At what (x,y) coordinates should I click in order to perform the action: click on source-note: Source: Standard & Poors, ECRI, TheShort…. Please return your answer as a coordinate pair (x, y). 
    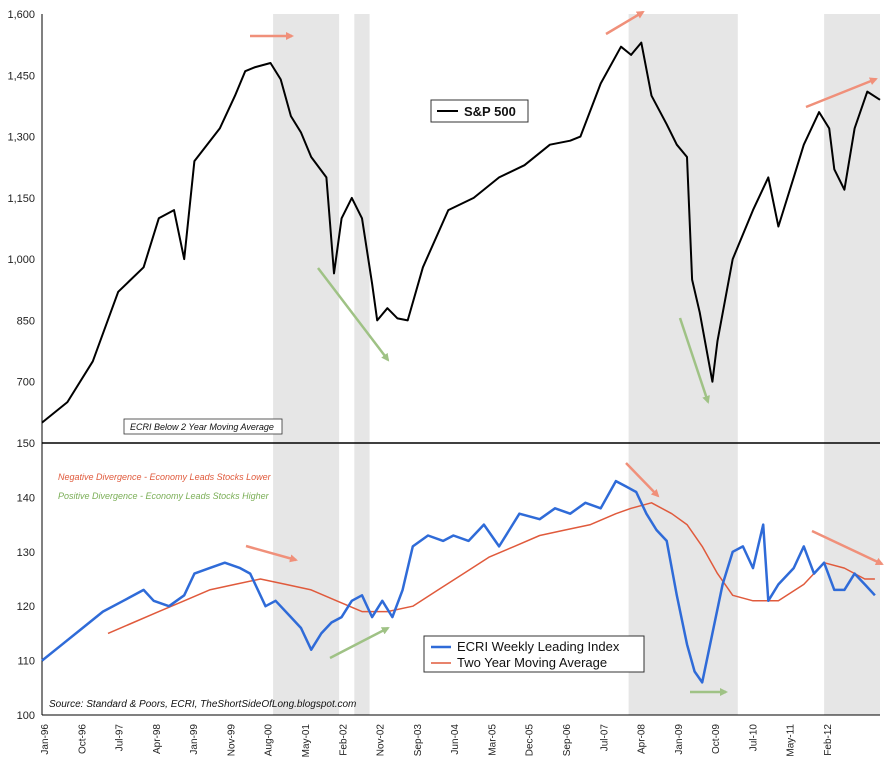
    Looking at the image, I should click on (202, 704).